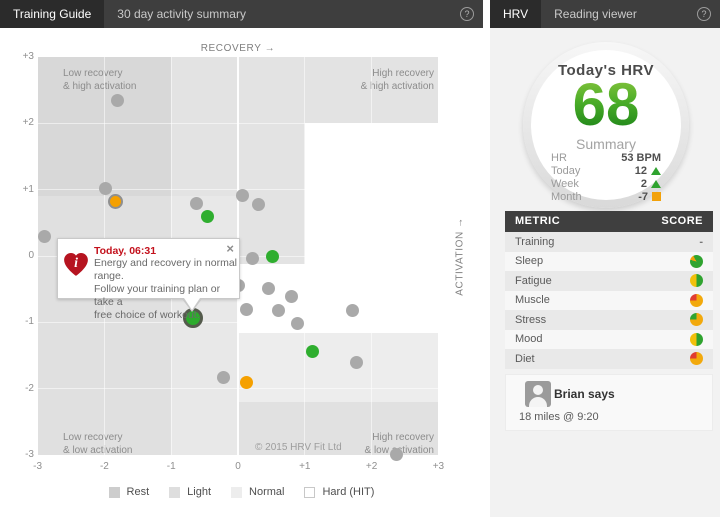 This screenshot has width=720, height=517. What do you see at coordinates (609, 221) in the screenshot?
I see `metric-table-header: METRIC SCORE` at bounding box center [609, 221].